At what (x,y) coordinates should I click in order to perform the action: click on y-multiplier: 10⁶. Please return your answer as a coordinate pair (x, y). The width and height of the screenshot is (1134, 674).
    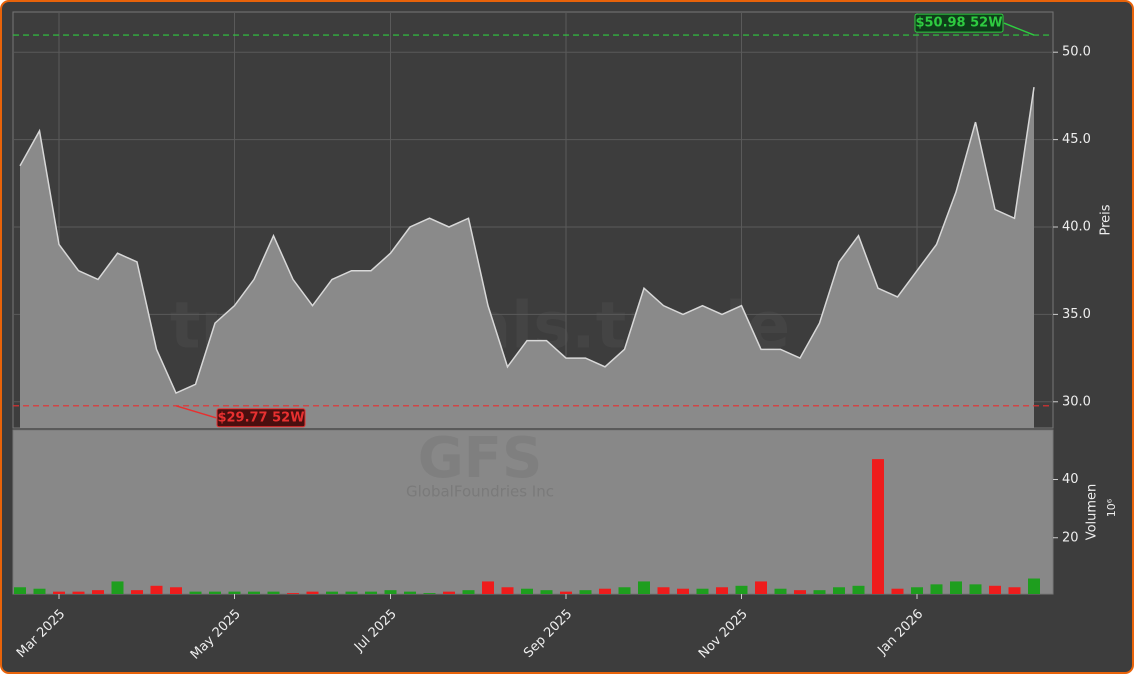
    Looking at the image, I should click on (1111, 507).